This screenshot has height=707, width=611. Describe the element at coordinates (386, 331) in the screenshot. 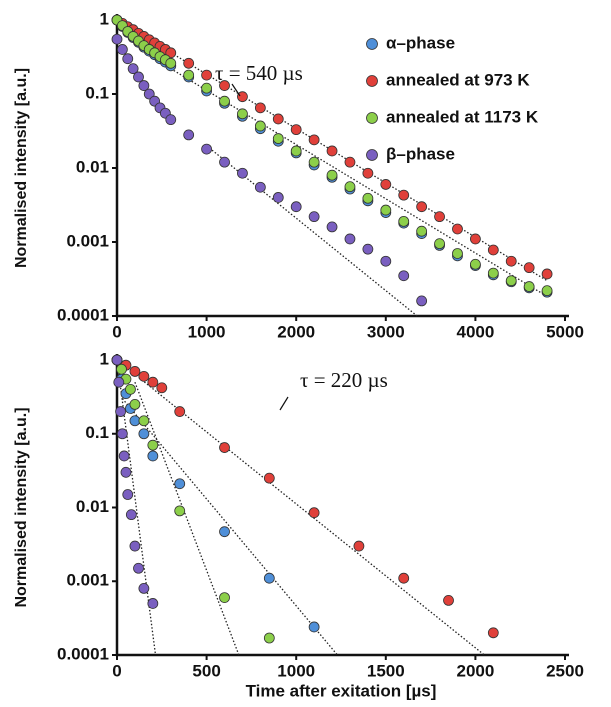

I see `x-tick-label: 3000` at that location.